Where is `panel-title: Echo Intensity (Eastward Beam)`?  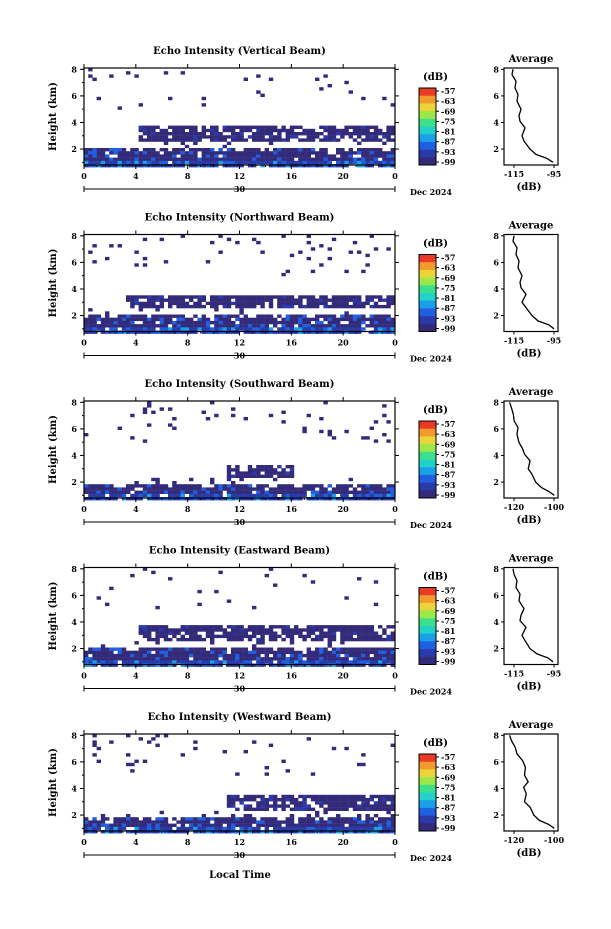
panel-title: Echo Intensity (Eastward Beam) is located at coordinates (239, 551).